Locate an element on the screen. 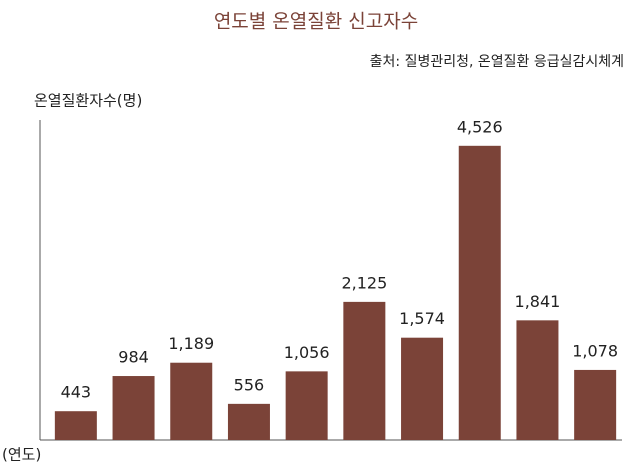  data-label: 1,056 is located at coordinates (307, 352).